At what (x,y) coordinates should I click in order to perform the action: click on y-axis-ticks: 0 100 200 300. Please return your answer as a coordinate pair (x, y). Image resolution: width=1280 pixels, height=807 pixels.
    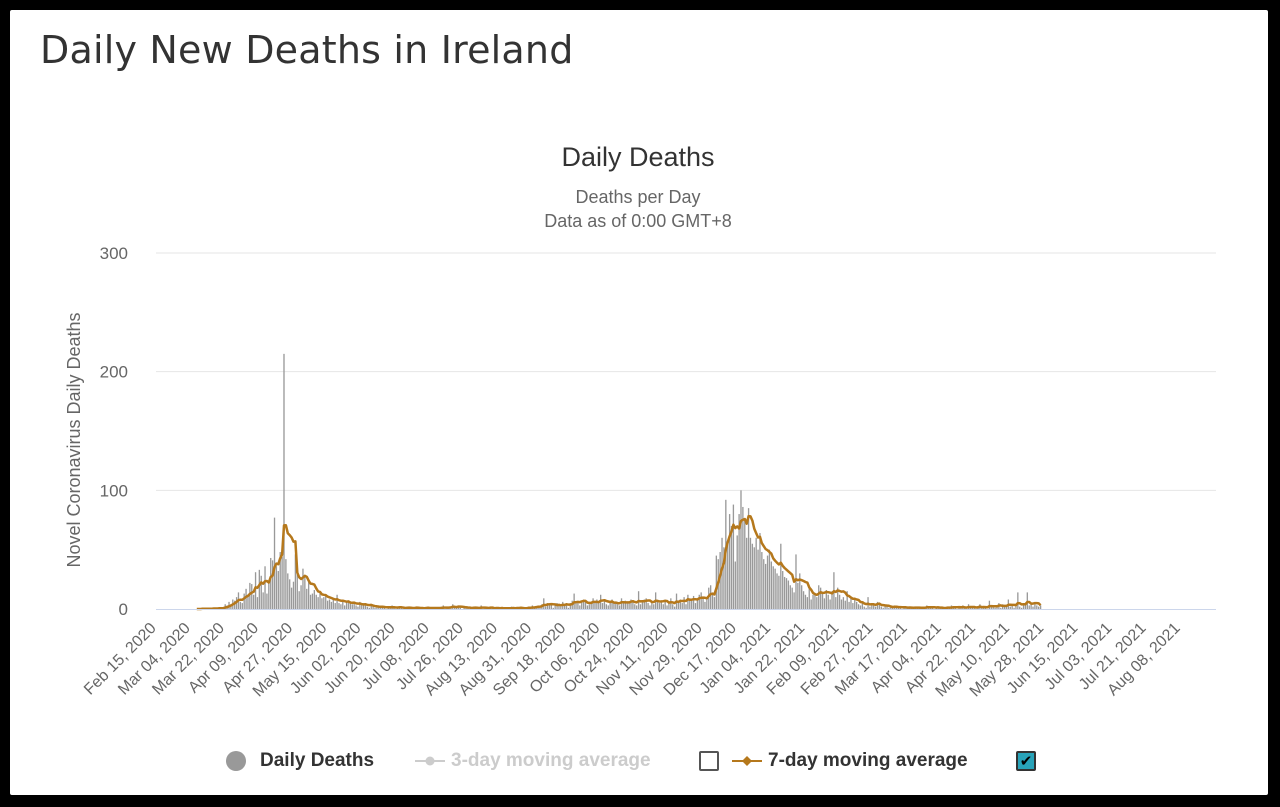
    Looking at the image, I should click on (114, 431).